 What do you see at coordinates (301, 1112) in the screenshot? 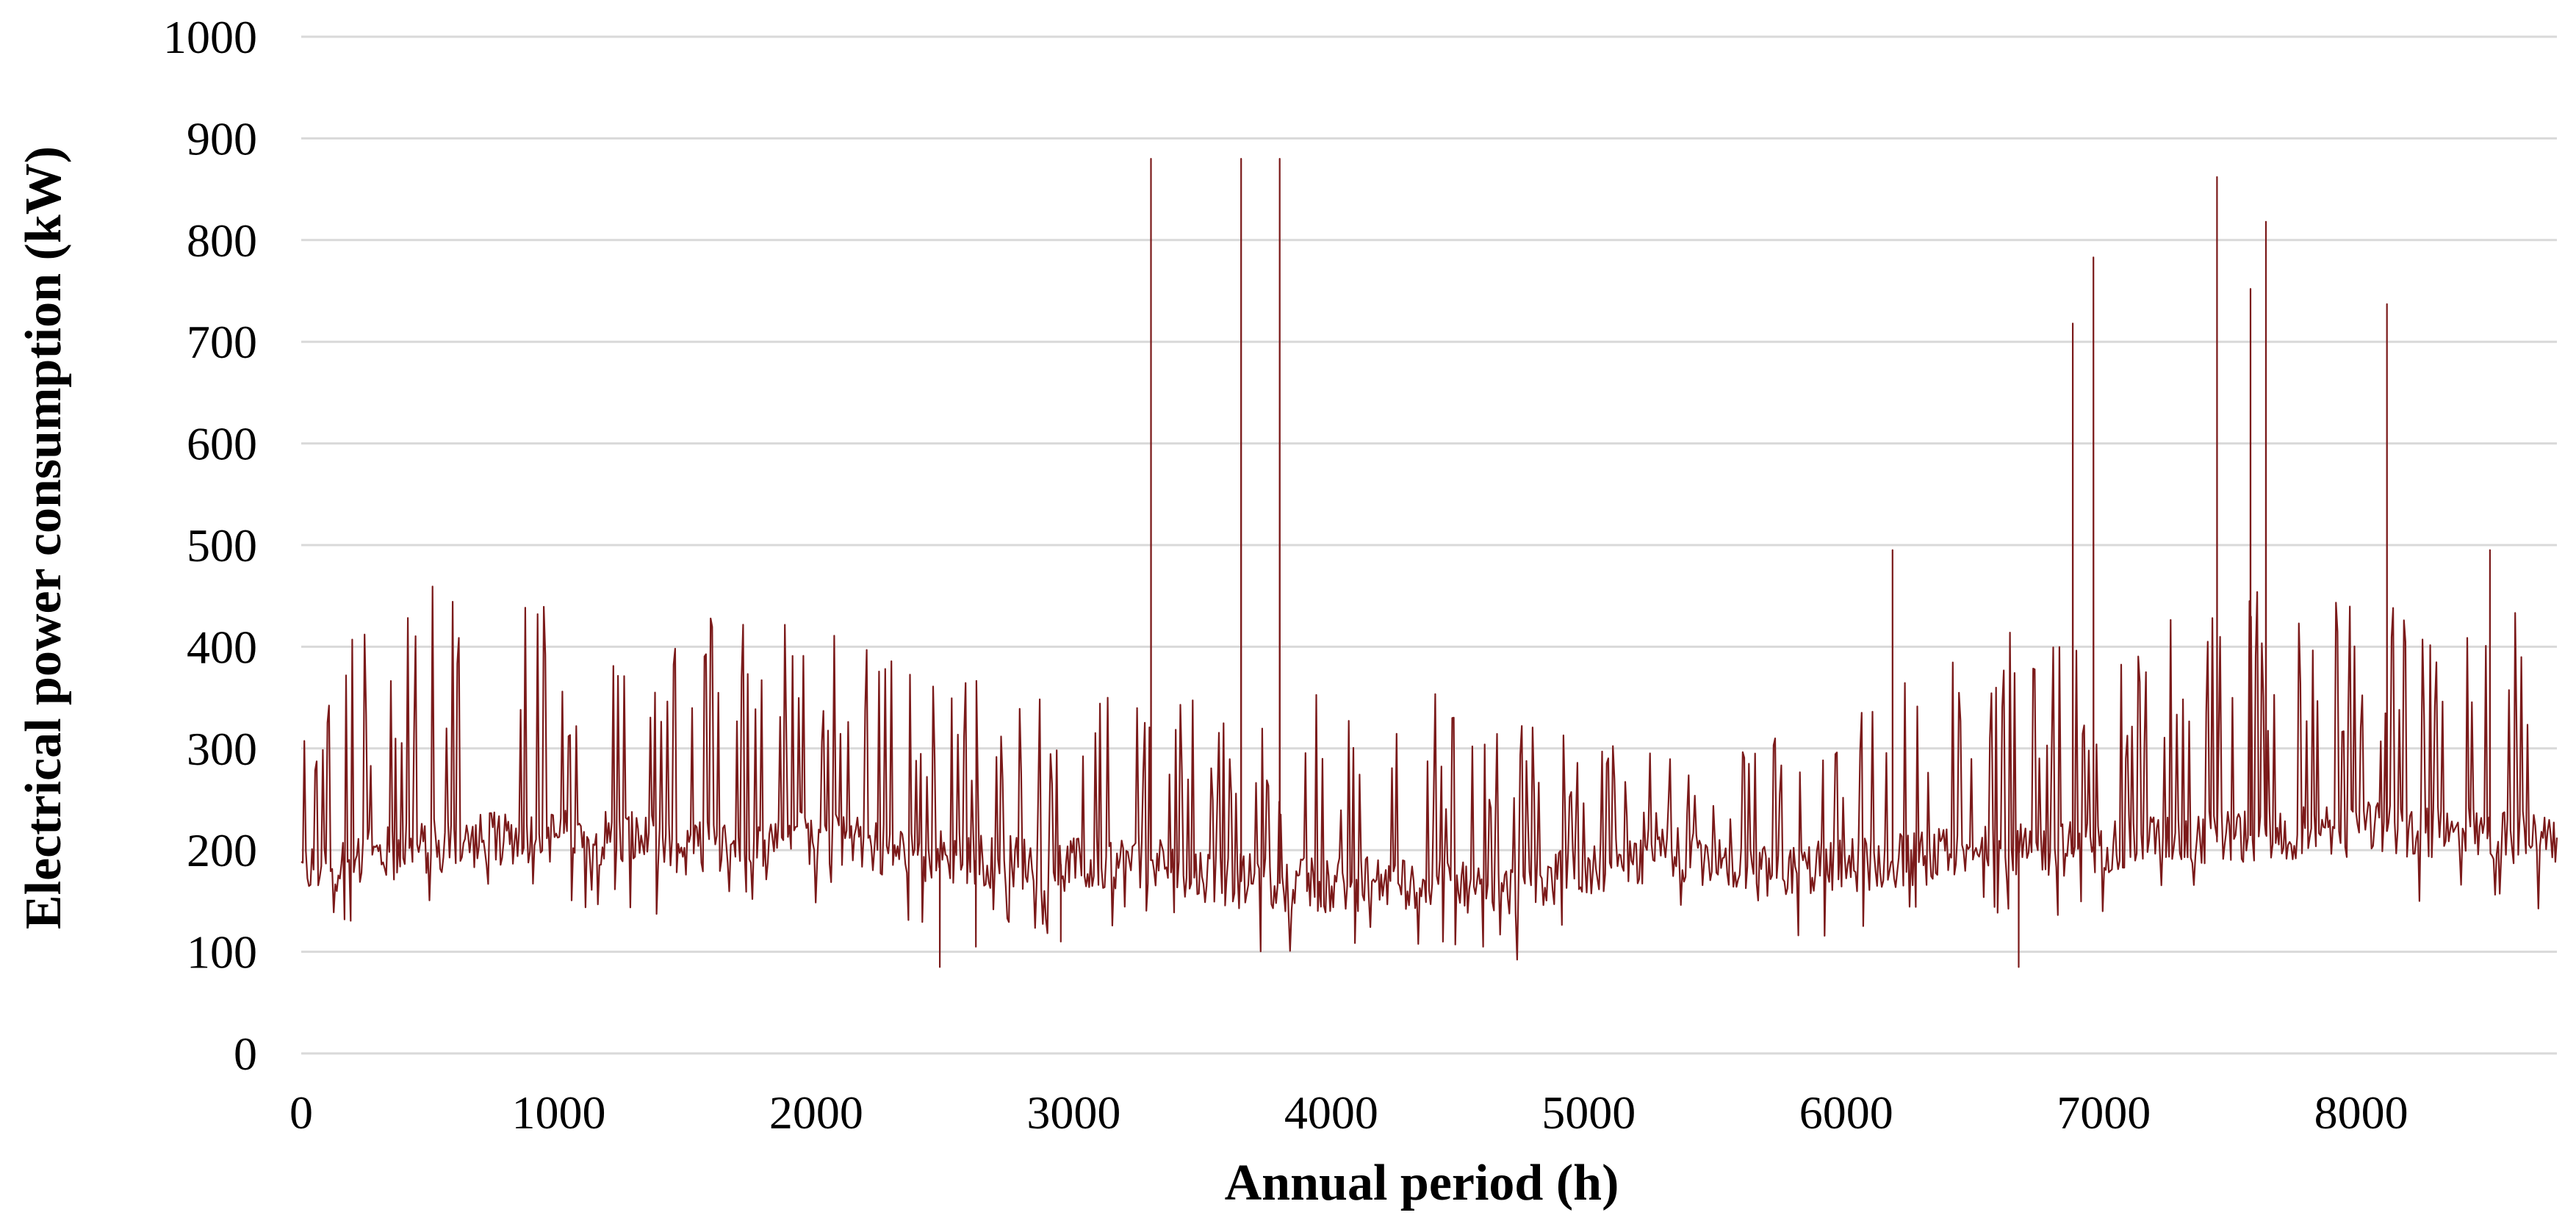
I see `x-tick-label: 0` at bounding box center [301, 1112].